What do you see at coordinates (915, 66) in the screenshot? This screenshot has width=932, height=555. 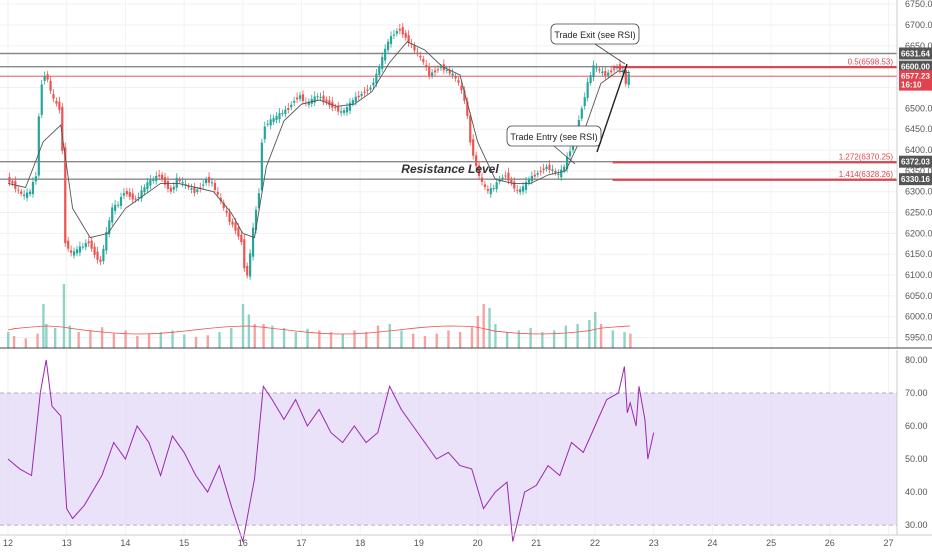 I see `level-tag: 6600.00` at bounding box center [915, 66].